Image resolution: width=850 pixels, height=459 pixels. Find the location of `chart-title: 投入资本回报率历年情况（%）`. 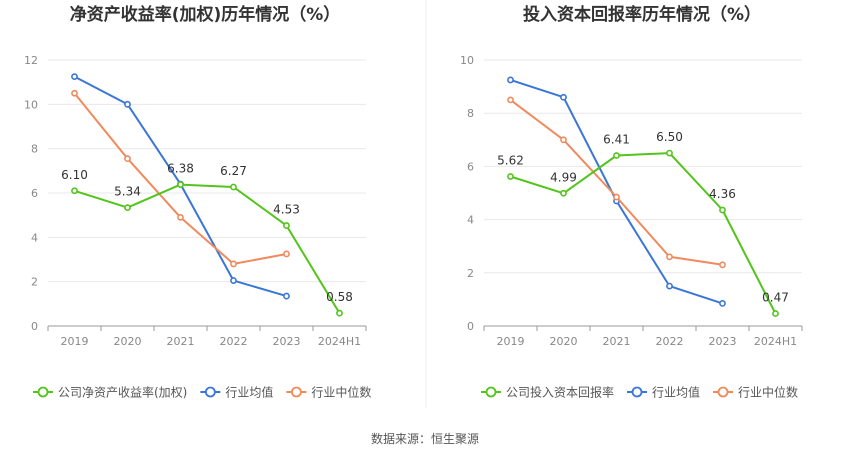

chart-title: 投入资本回报率历年情况（%） is located at coordinates (642, 14).